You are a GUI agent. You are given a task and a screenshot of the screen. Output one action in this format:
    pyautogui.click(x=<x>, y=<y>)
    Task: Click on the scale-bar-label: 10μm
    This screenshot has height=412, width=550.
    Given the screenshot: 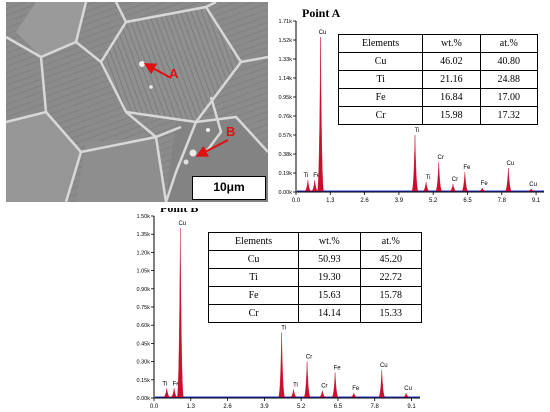 What is the action you would take?
    pyautogui.click(x=229, y=187)
    